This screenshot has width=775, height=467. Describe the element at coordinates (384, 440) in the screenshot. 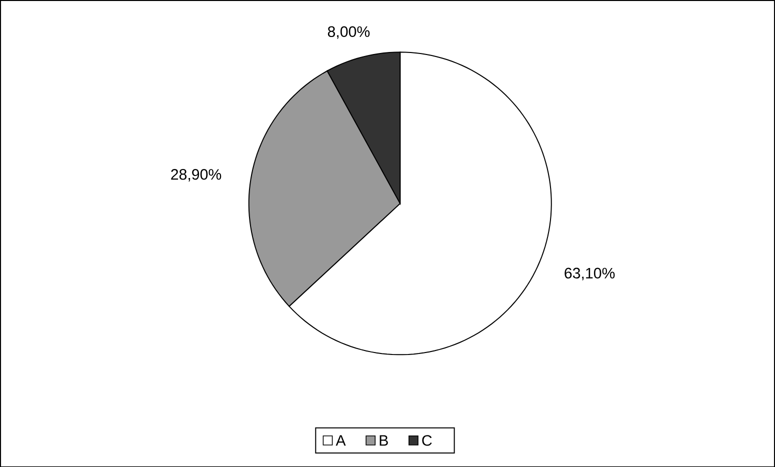

I see `legend-label: B` at that location.